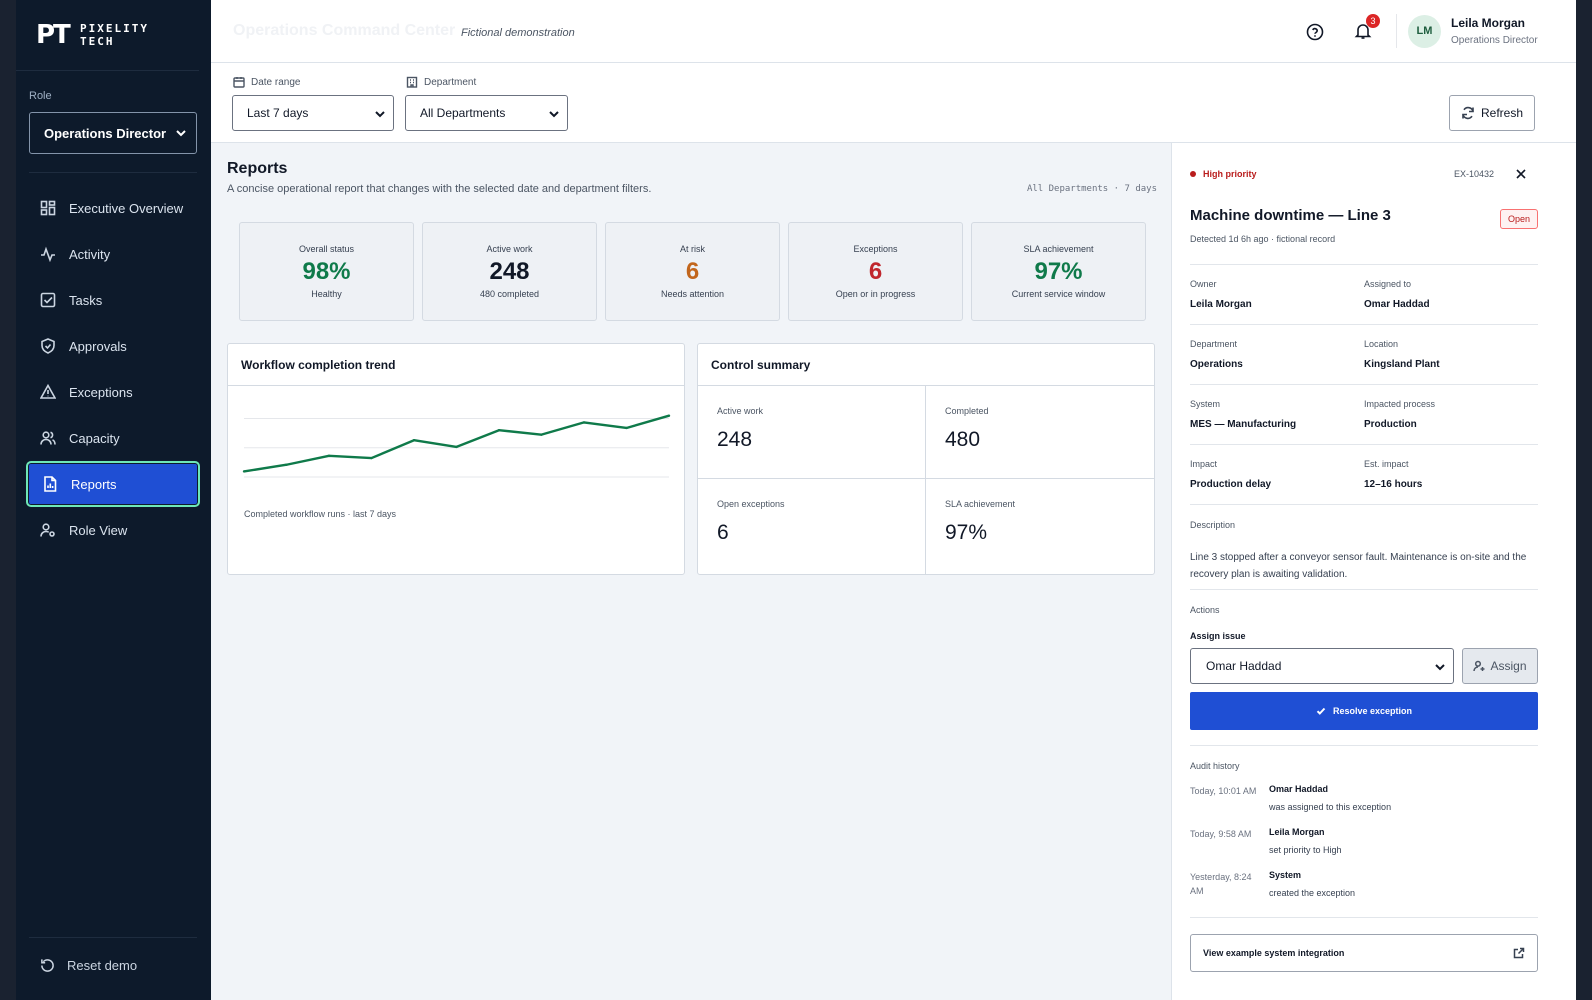  I want to click on role-select: Operations Director, so click(113, 133).